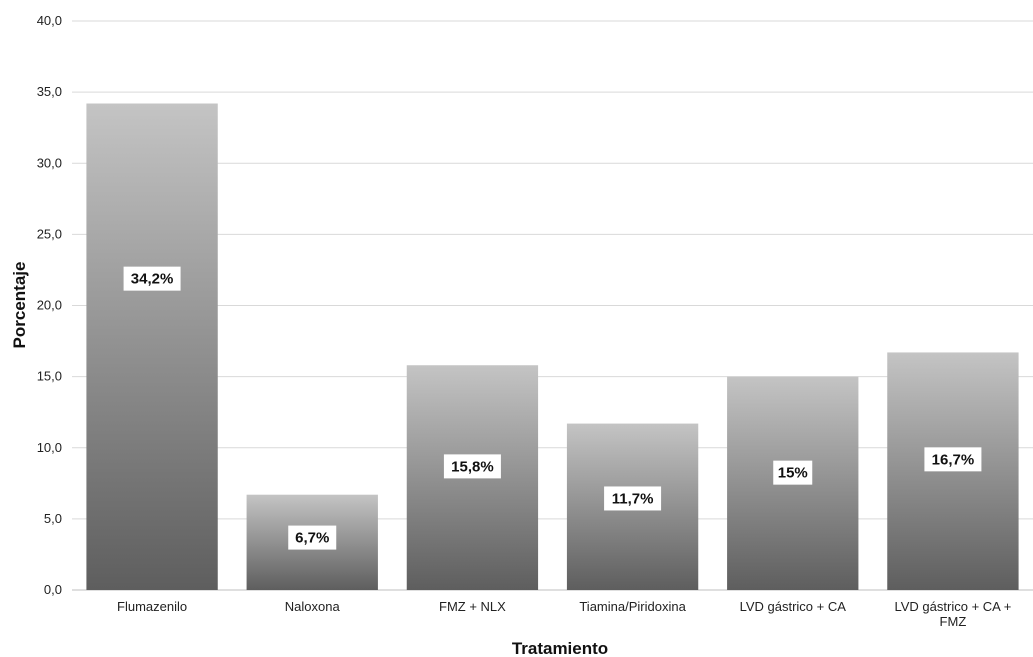 The width and height of the screenshot is (1033, 657). I want to click on y-tick-label: 10,0, so click(49, 447).